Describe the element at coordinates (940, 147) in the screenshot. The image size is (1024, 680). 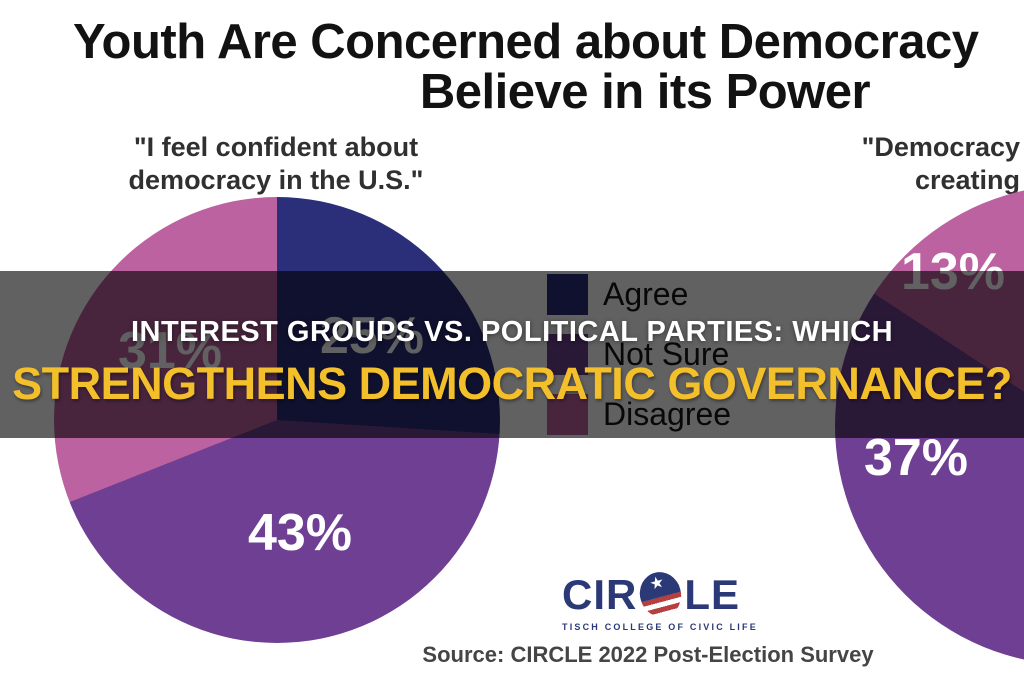
I see `right-pie-question-line-1: "Democracy` at that location.